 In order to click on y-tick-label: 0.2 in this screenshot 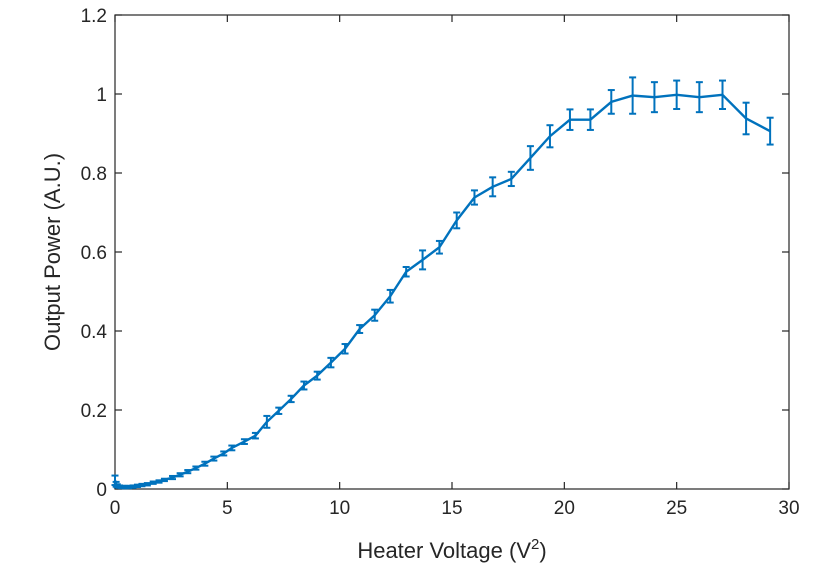, I will do `click(94, 411)`.